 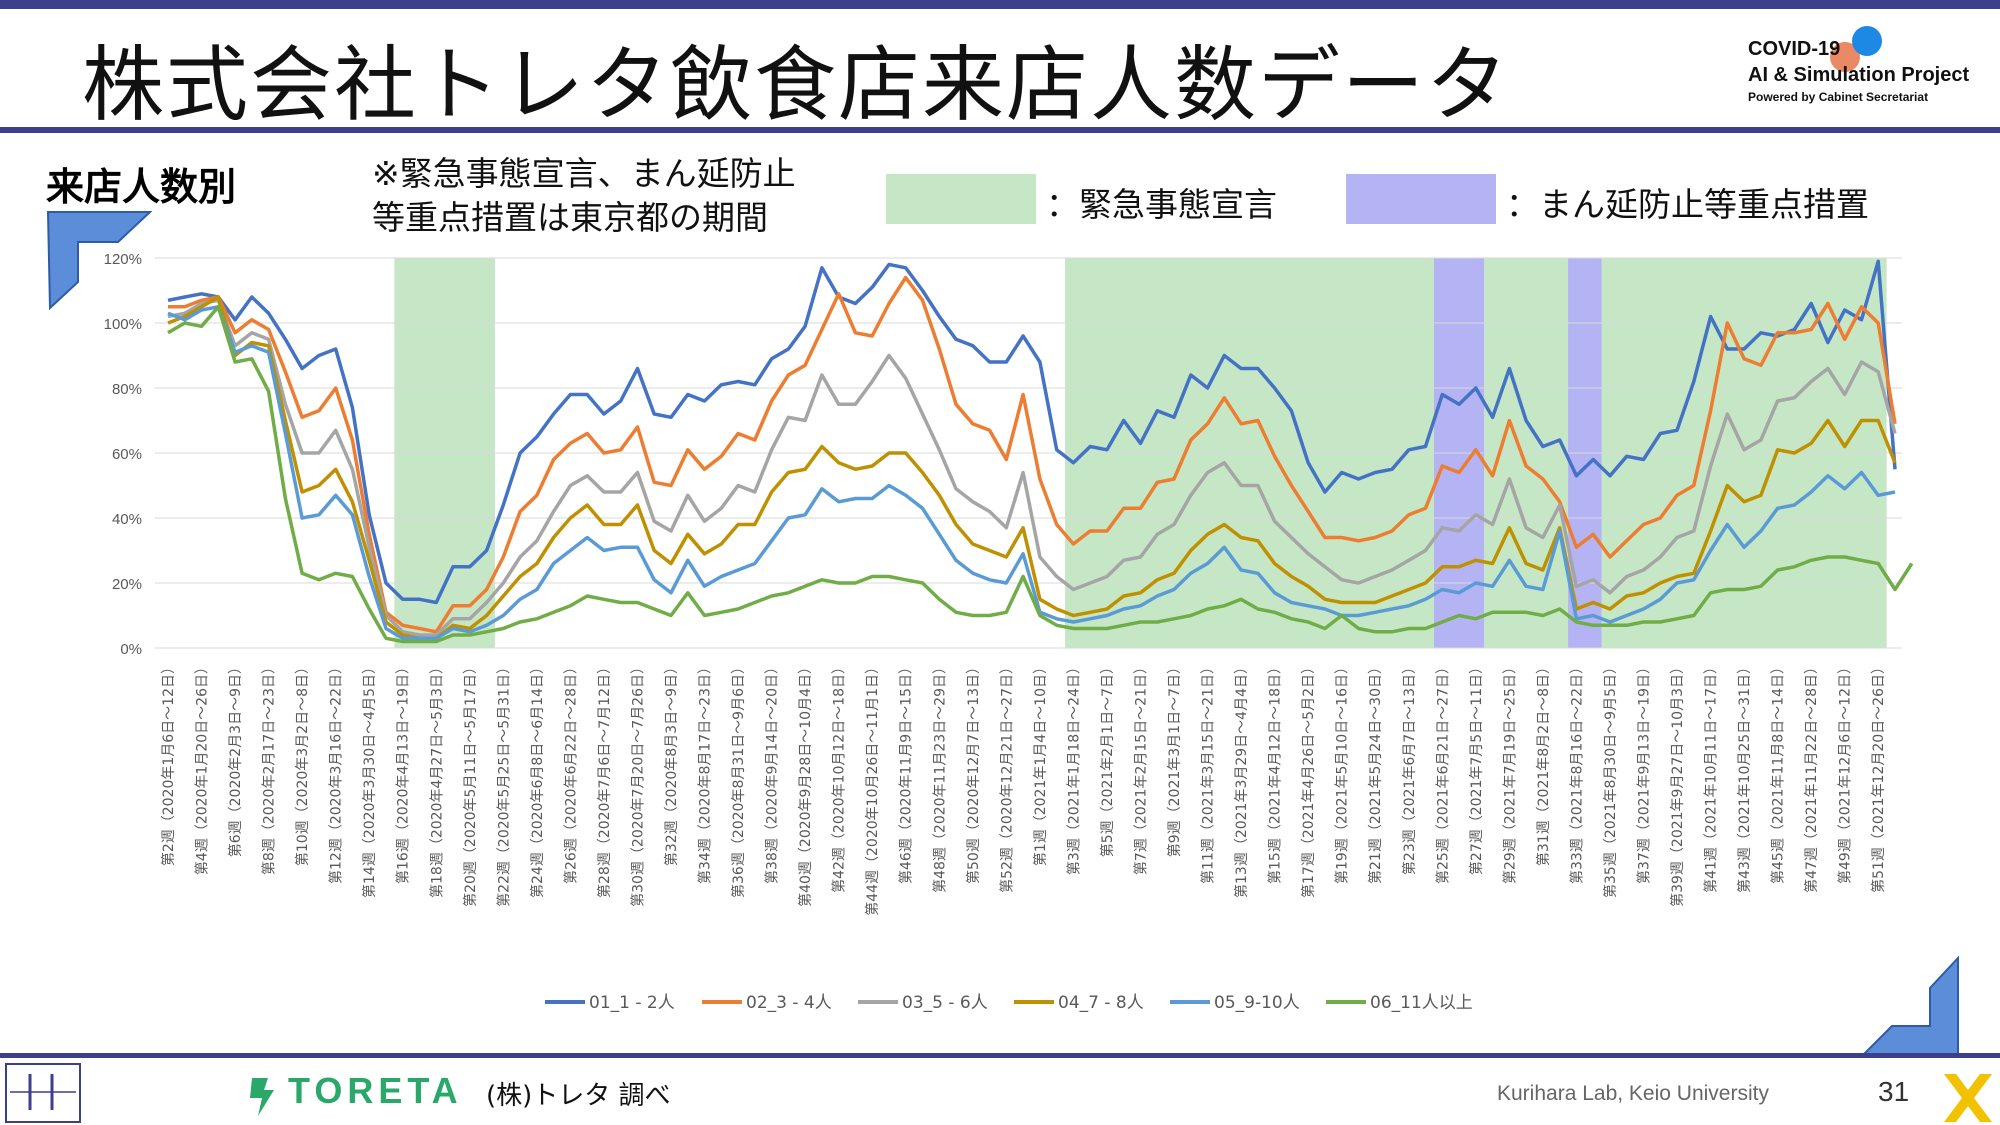 I want to click on x-tick-14: 第30週（2020年7月20日～7月26日）, so click(x=637, y=783).